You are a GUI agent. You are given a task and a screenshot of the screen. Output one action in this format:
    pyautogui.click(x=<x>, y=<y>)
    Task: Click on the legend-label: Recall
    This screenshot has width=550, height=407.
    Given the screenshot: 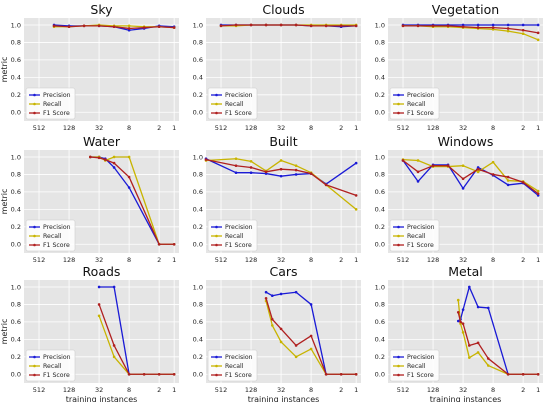 What is the action you would take?
    pyautogui.click(x=416, y=366)
    